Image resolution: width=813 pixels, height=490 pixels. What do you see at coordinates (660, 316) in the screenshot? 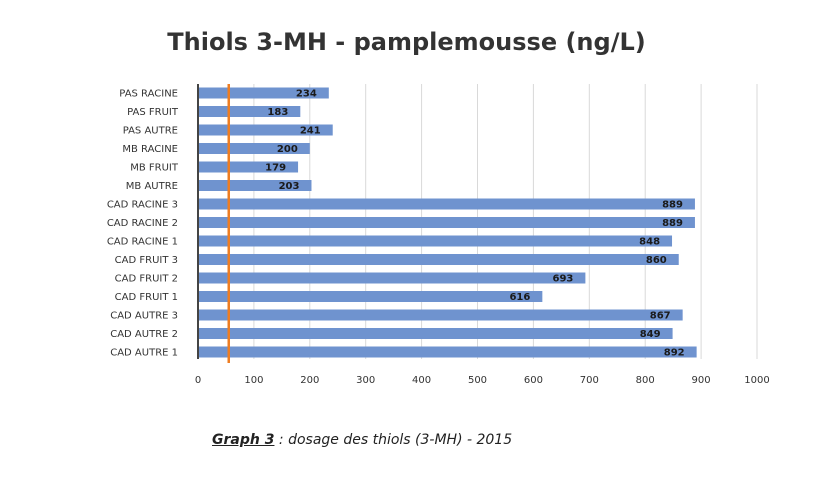
I see `data-label: 867` at bounding box center [660, 316].